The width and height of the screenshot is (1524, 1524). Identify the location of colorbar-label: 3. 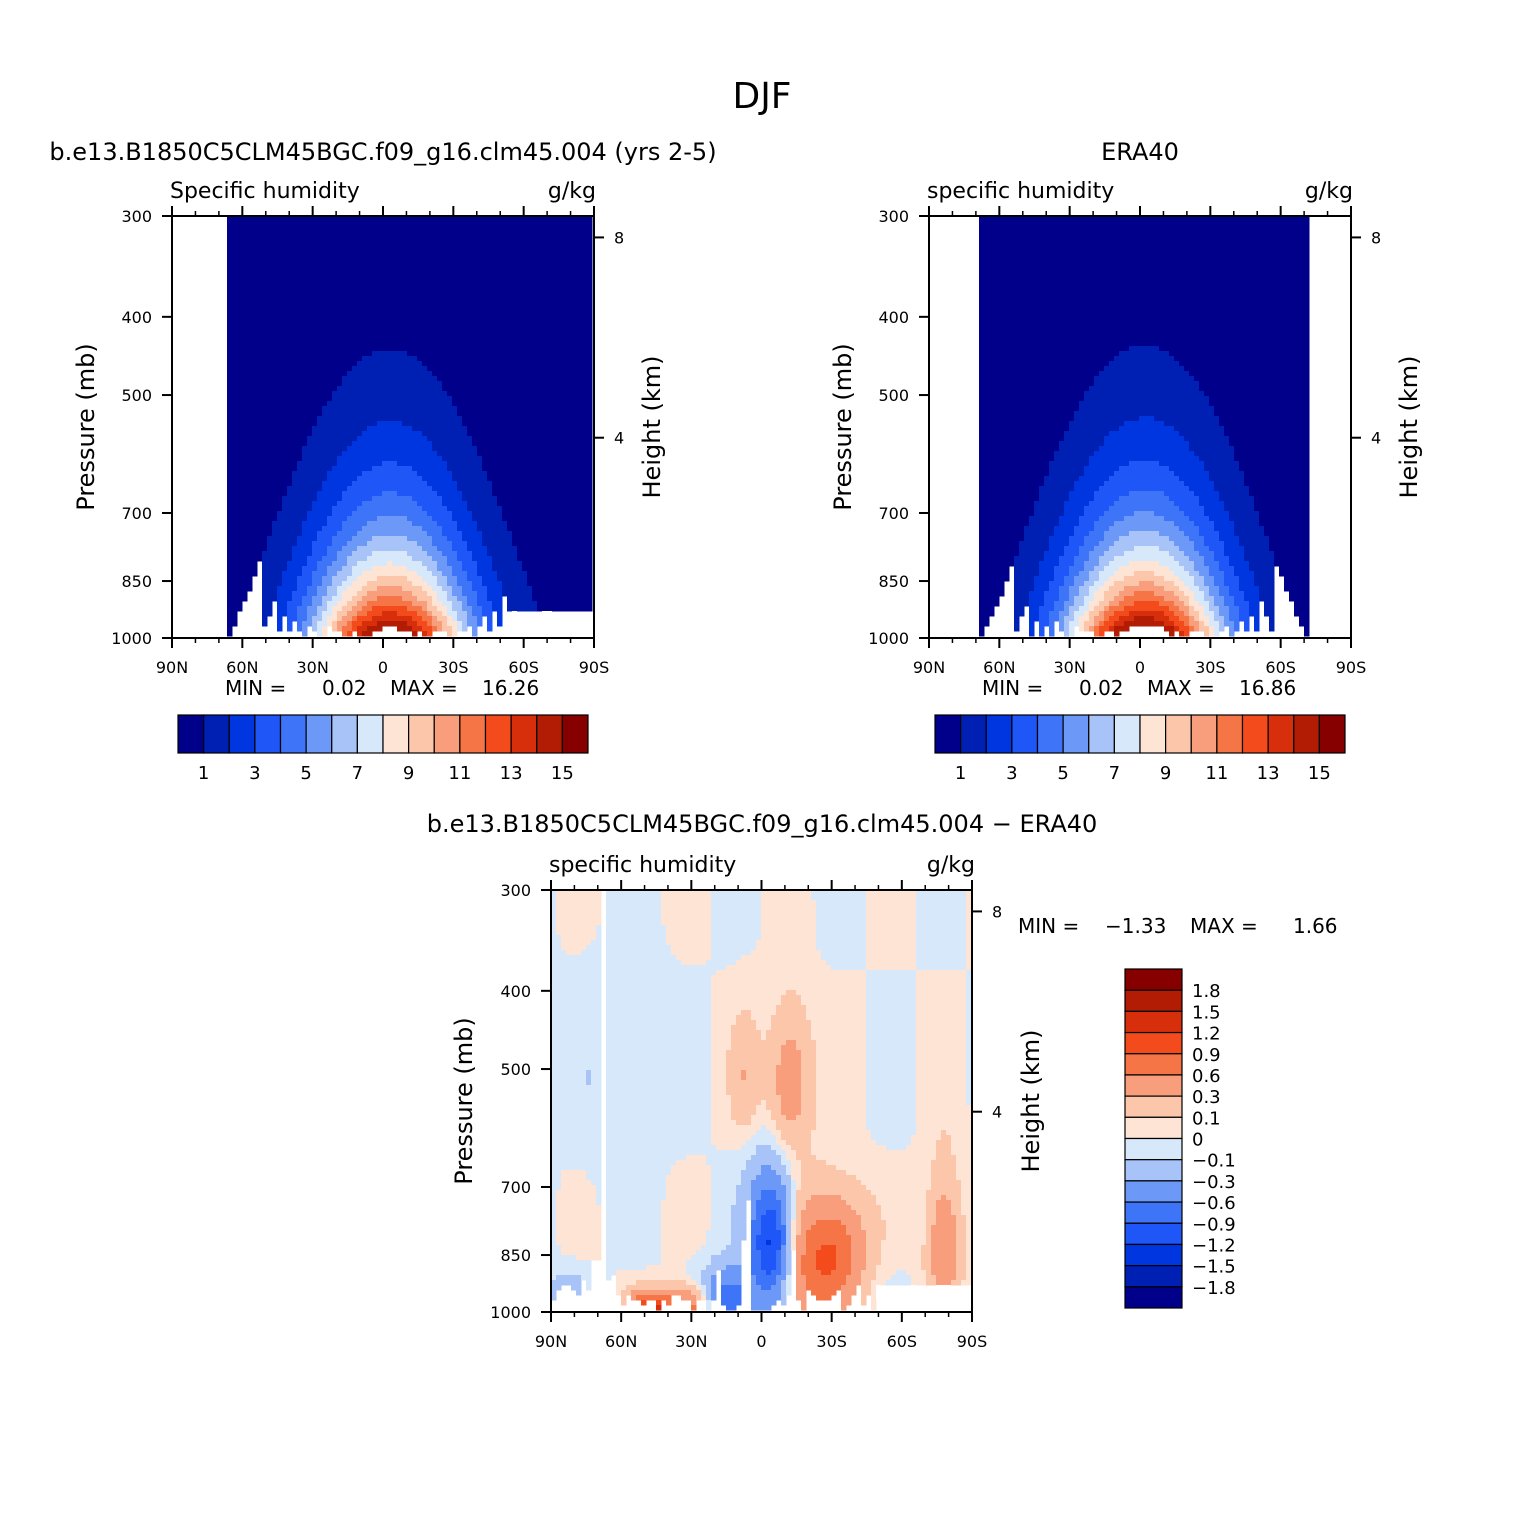
(254, 773).